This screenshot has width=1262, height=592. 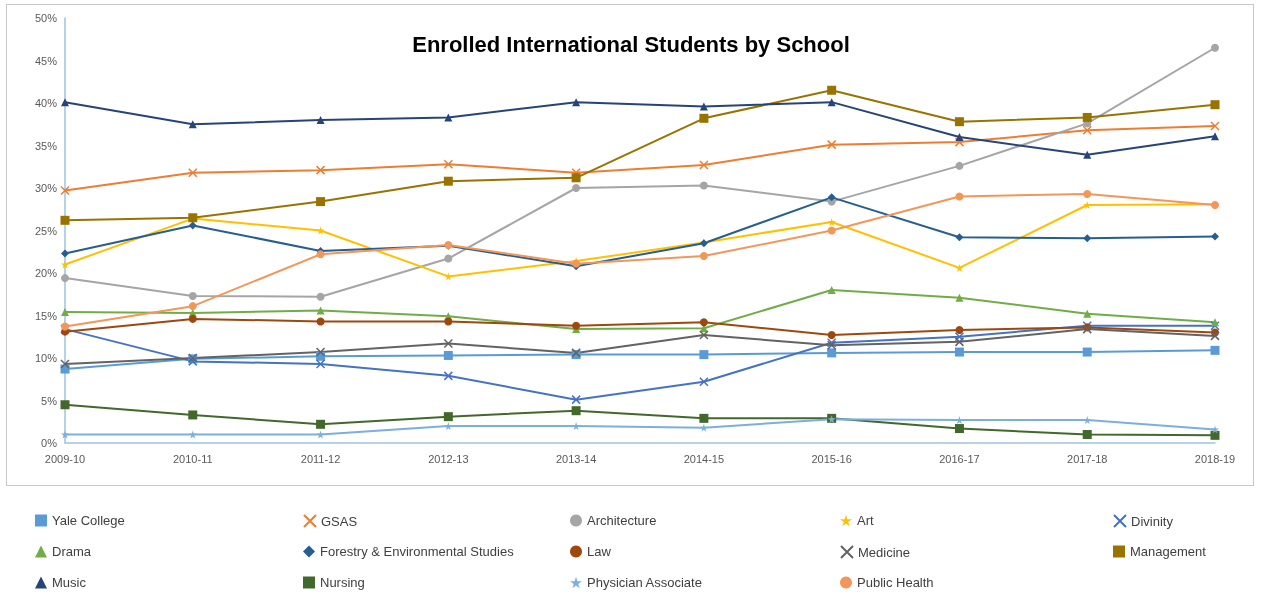 I want to click on legend-label: Drama, so click(x=72, y=551).